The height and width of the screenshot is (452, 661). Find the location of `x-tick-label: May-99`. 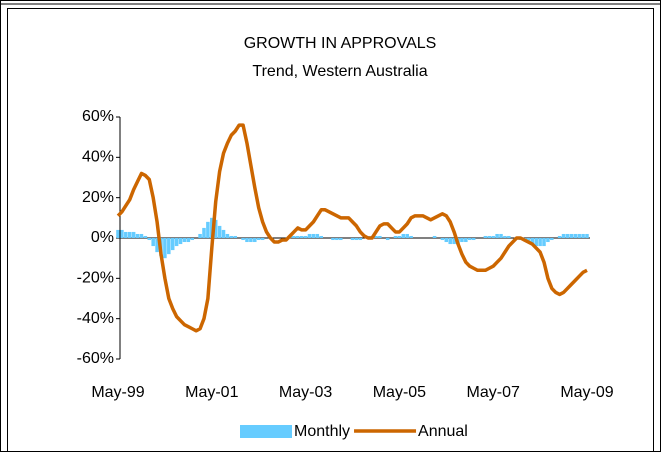

x-tick-label: May-99 is located at coordinates (117, 392).